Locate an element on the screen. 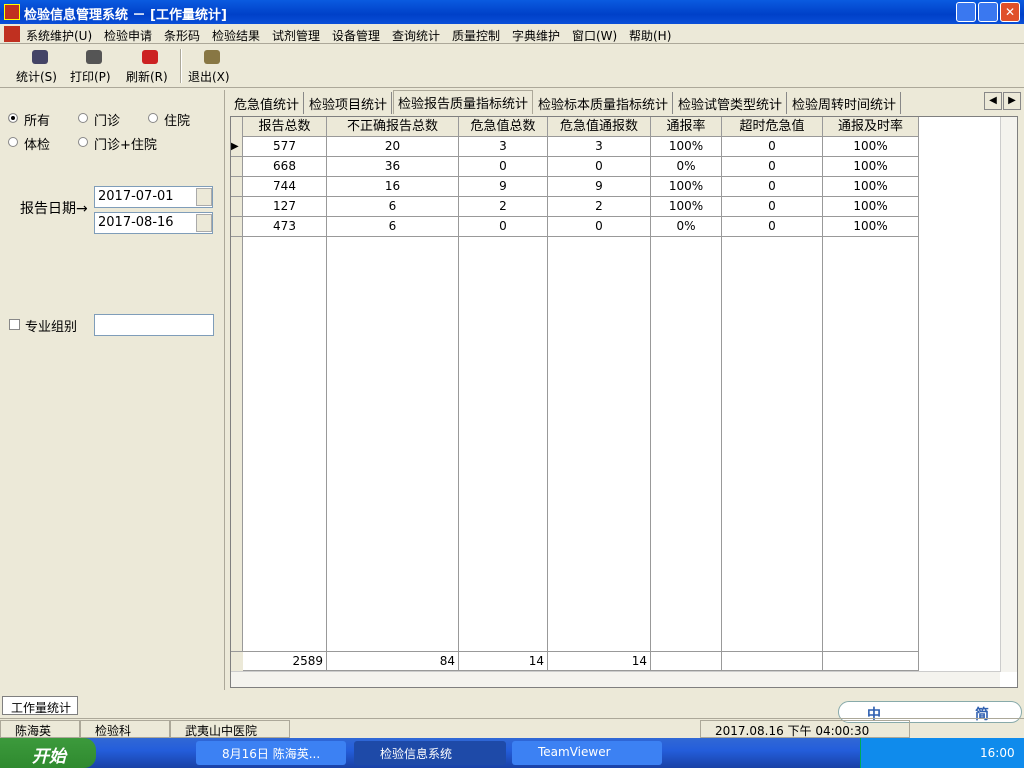  tab: 检验试管类型统计 is located at coordinates (731, 103).